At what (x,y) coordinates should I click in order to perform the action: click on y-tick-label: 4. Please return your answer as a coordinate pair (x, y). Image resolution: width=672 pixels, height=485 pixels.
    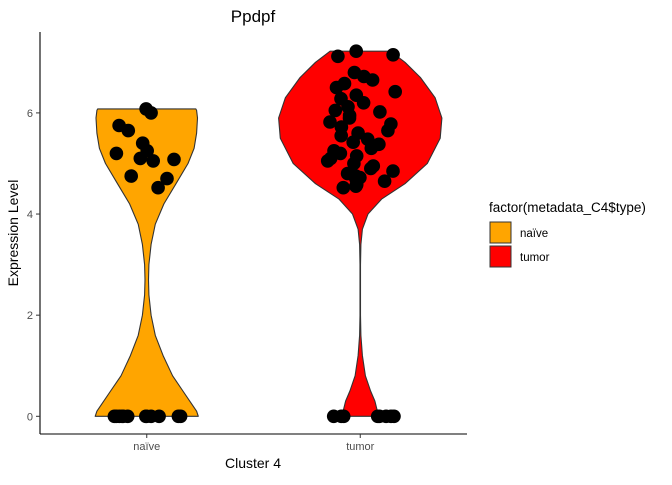
    Looking at the image, I should click on (30, 215).